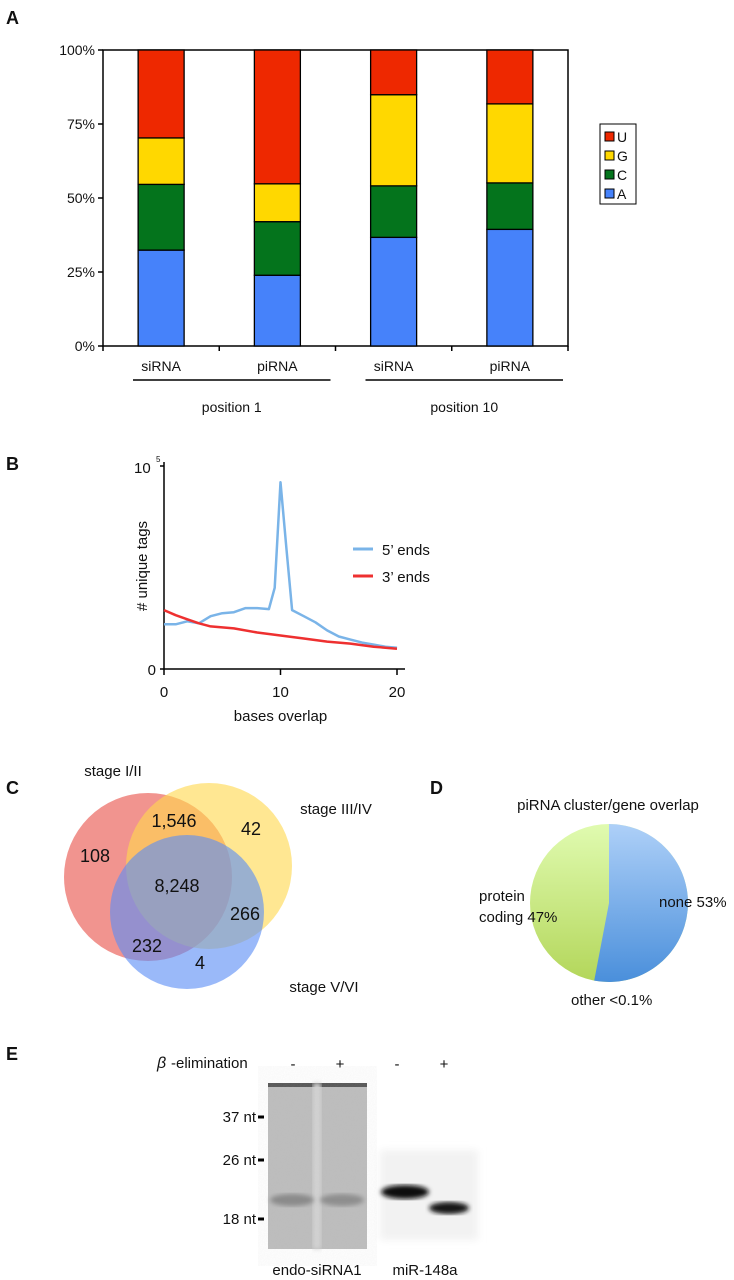 The image size is (734, 1280). I want to click on venn-count: 1,546, so click(173, 821).